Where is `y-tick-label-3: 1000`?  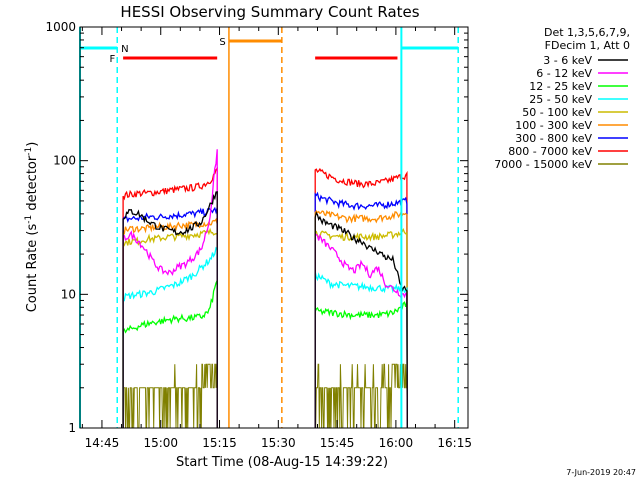
y-tick-label-3: 1000 is located at coordinates (60, 27).